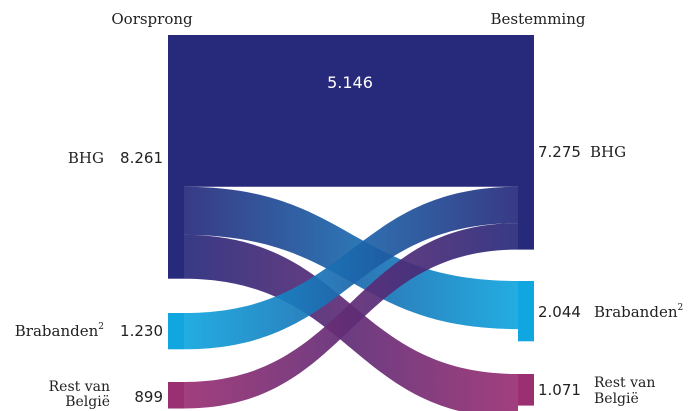 The height and width of the screenshot is (411, 694). I want to click on target-name-rest-line2: België, so click(616, 399).